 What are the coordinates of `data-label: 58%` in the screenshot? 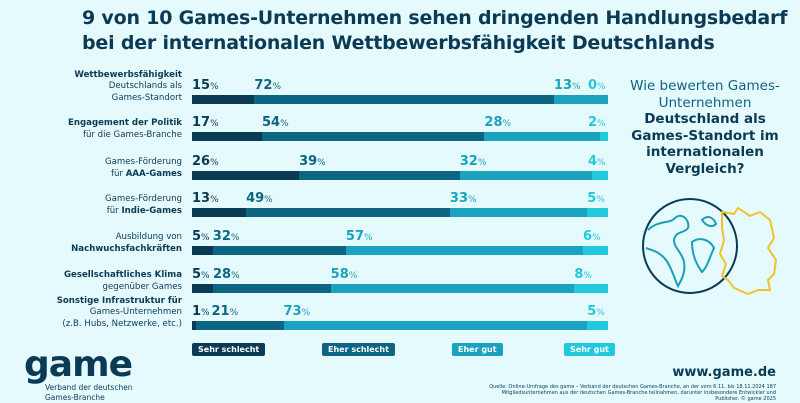 It's located at (344, 274).